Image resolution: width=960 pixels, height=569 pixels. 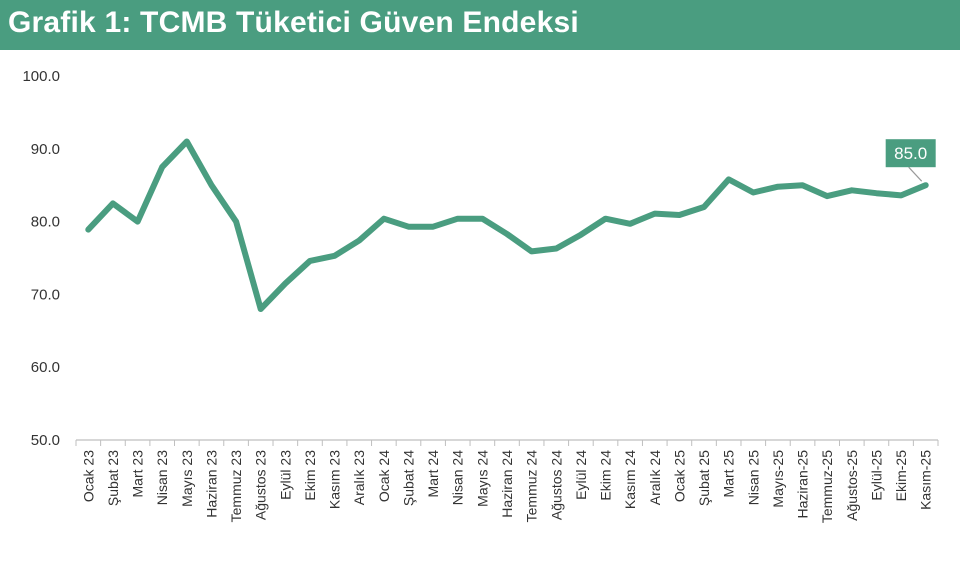 What do you see at coordinates (803, 484) in the screenshot?
I see `x-tick-label: Haziran-25` at bounding box center [803, 484].